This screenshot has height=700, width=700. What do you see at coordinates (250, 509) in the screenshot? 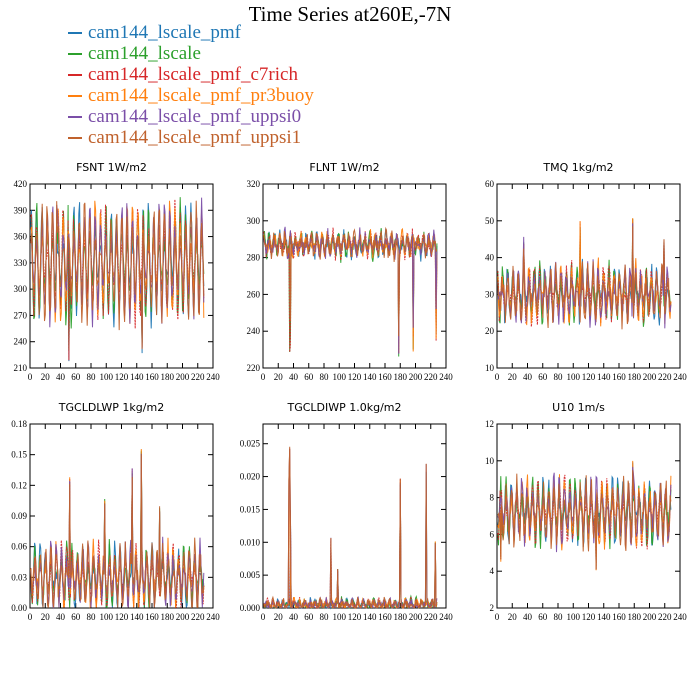
I see `y-tick-label: 0.015` at bounding box center [250, 509].